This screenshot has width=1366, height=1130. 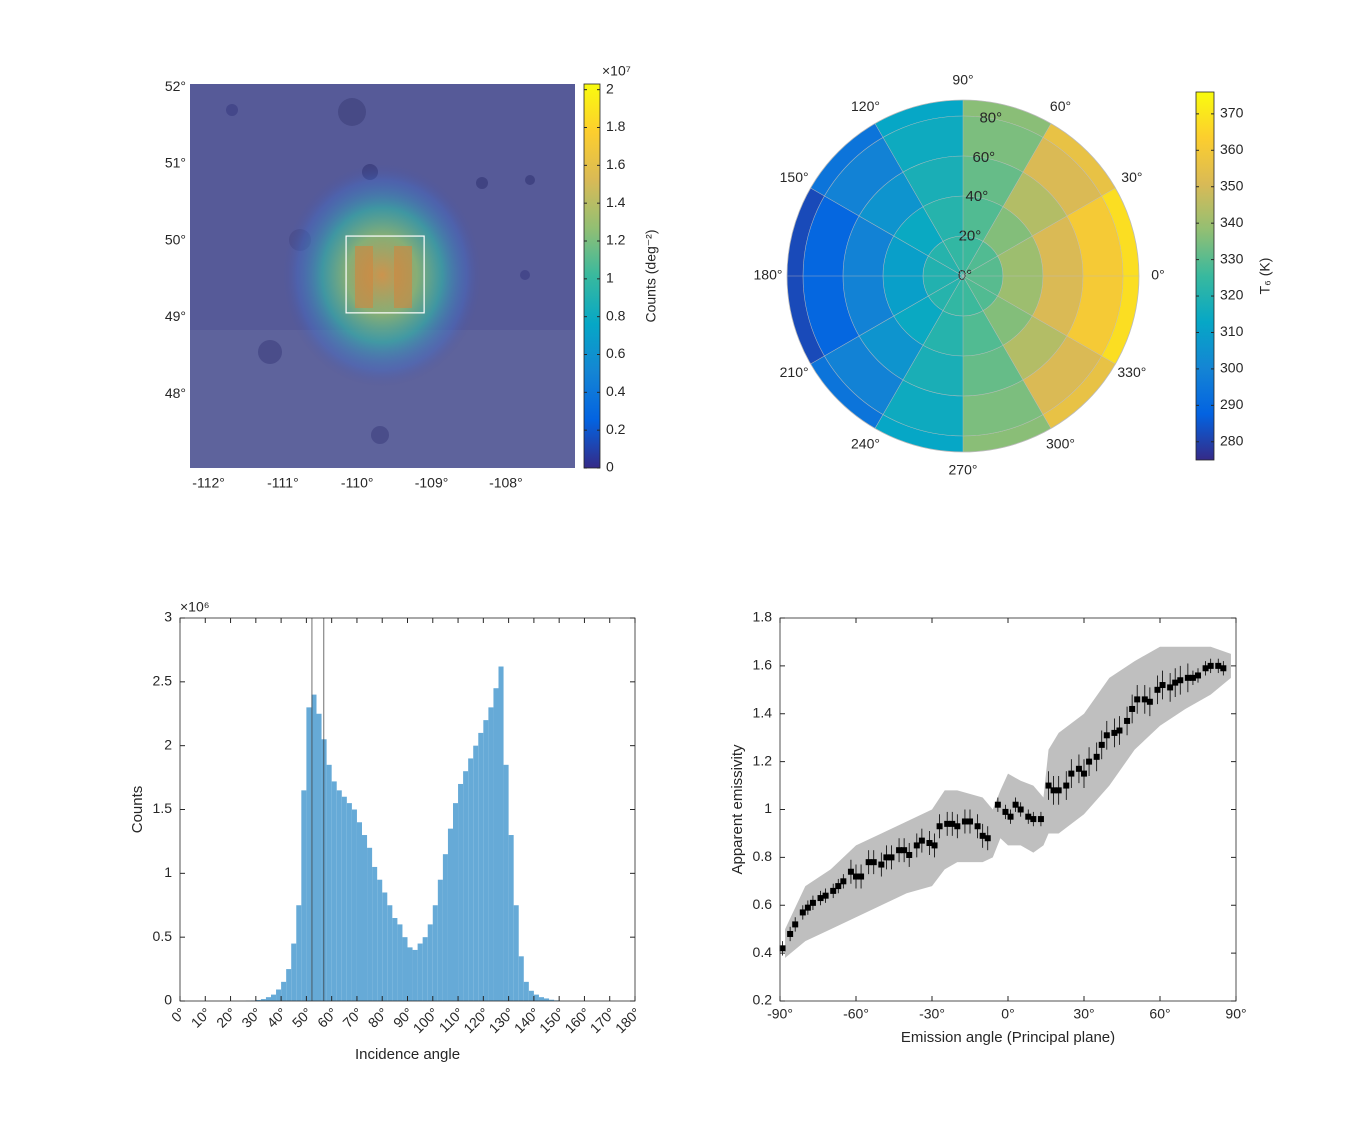 I want to click on x-tick-label: -110°, so click(x=357, y=483).